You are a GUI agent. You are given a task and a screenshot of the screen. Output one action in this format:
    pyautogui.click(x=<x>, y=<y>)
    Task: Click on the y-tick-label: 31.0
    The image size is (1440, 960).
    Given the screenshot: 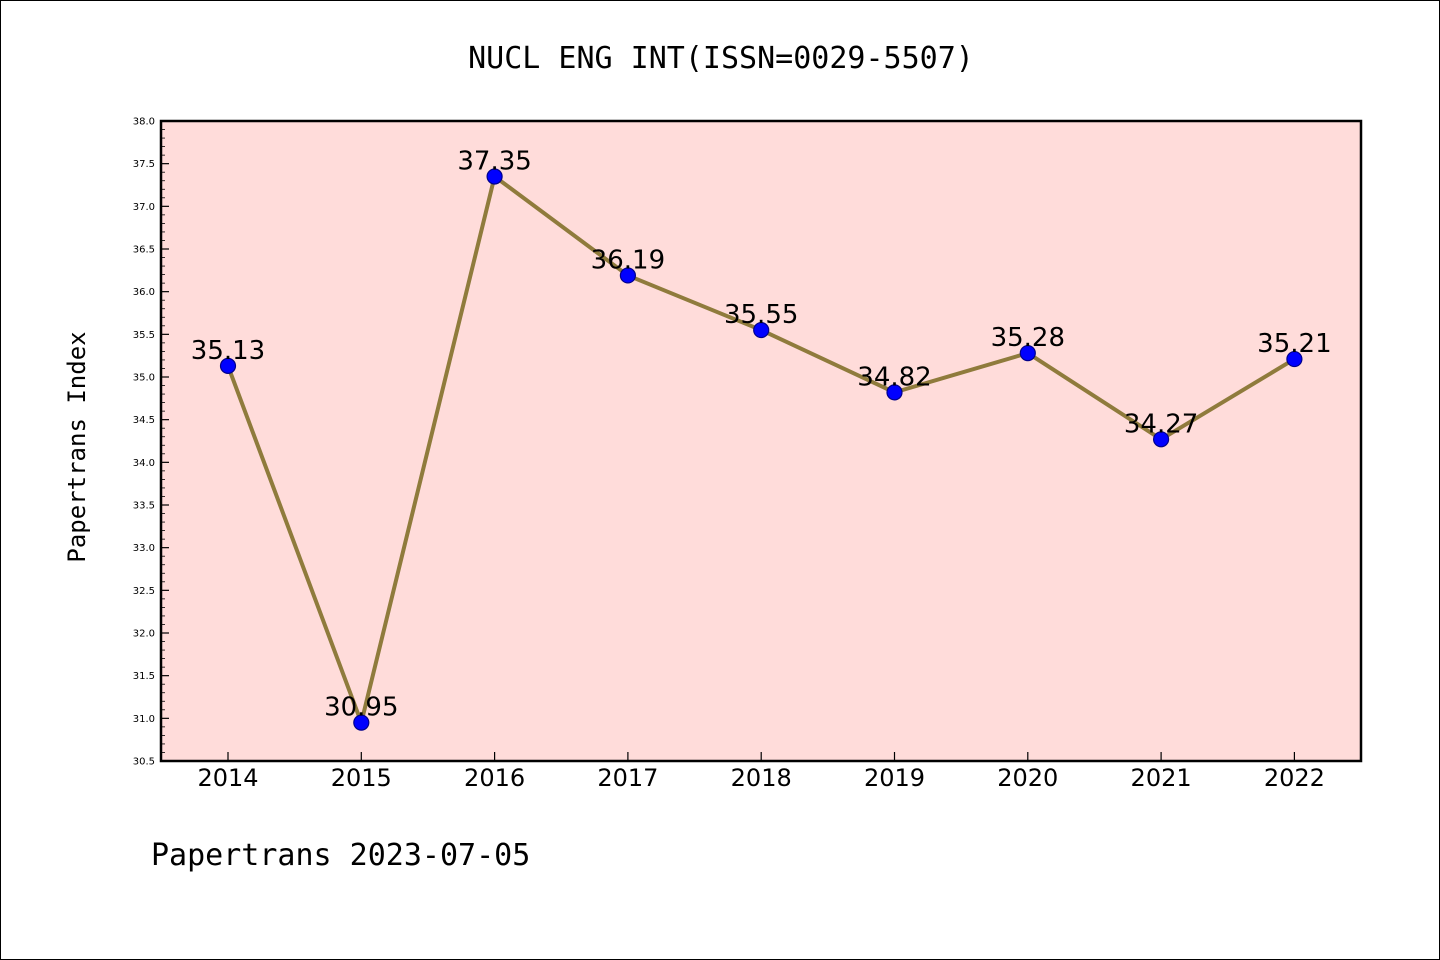 What is the action you would take?
    pyautogui.click(x=144, y=719)
    